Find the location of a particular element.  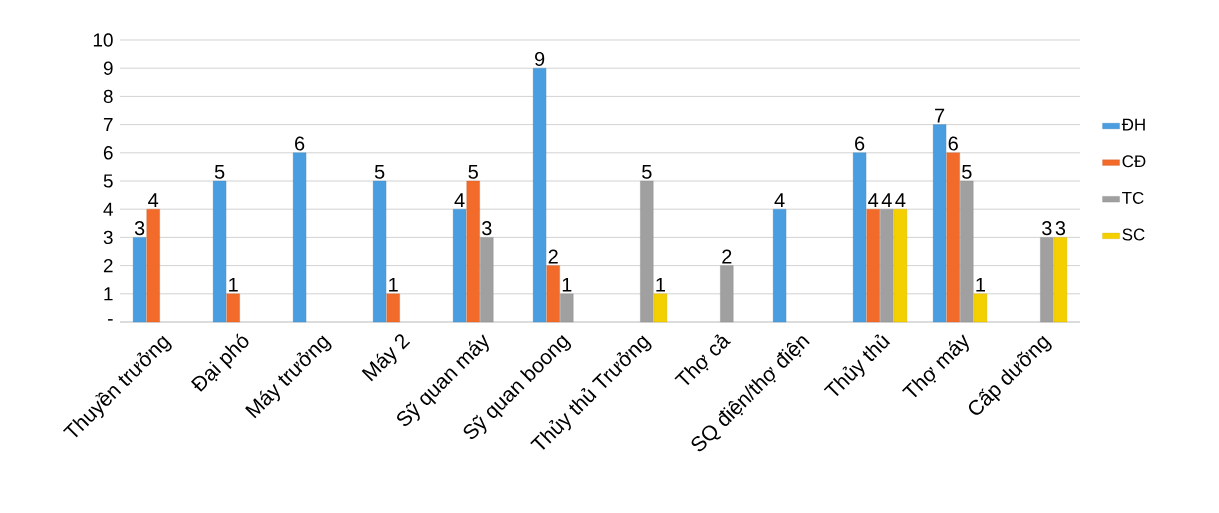

y-tick-label: 8 is located at coordinates (108, 96).